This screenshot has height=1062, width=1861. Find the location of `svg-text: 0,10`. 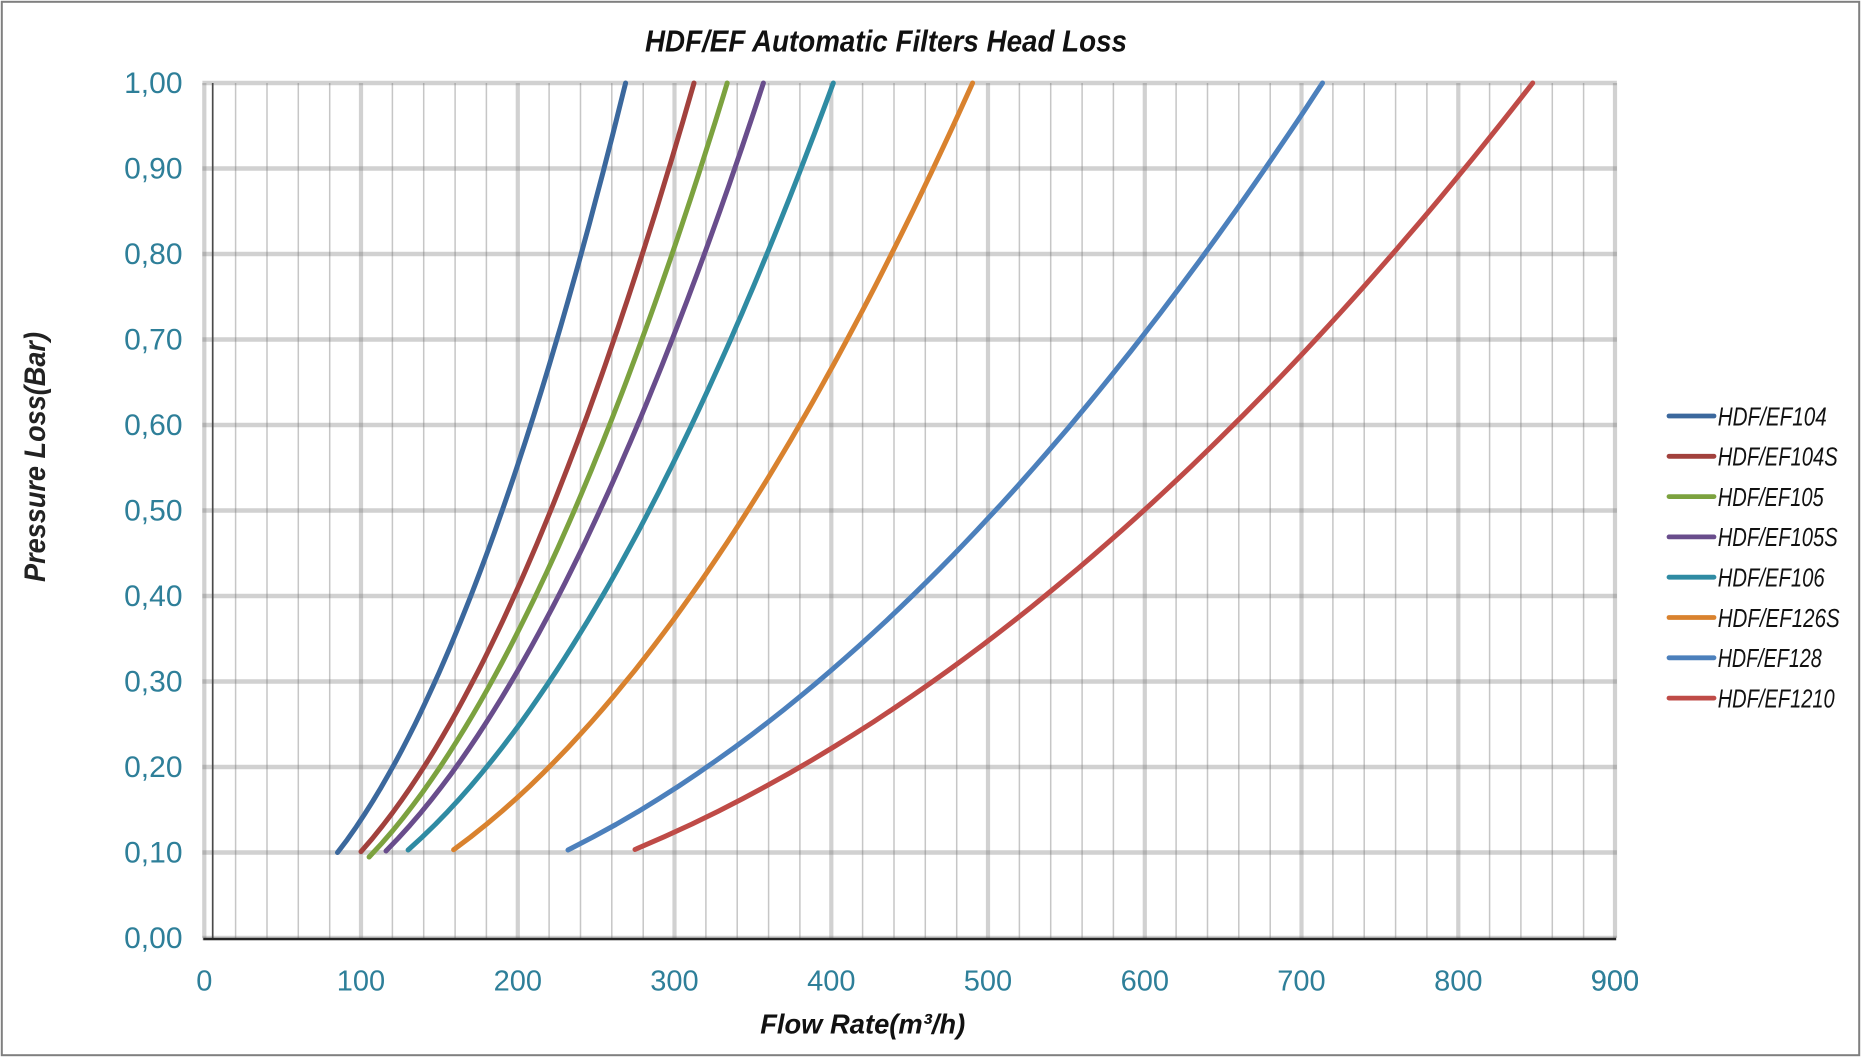

svg-text: 0,10 is located at coordinates (153, 853).